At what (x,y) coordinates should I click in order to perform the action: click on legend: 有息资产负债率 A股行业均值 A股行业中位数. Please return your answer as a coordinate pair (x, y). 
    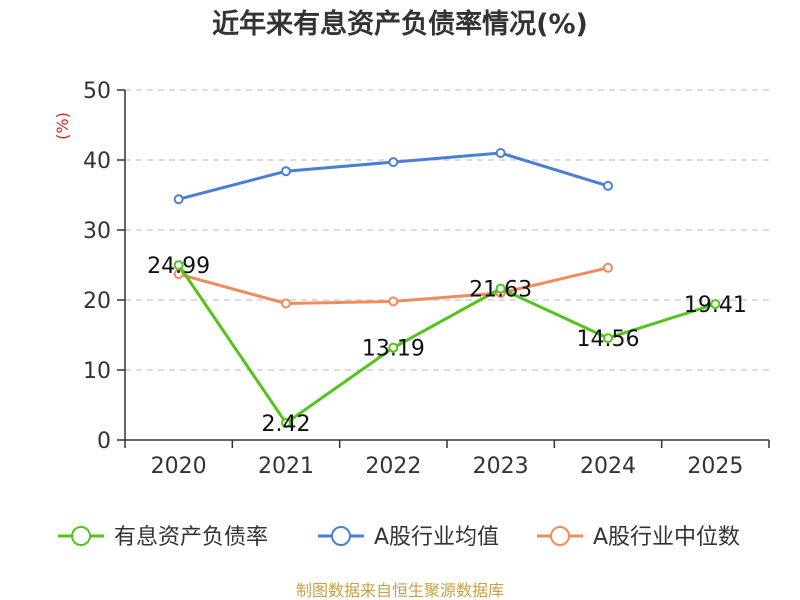
    Looking at the image, I should click on (399, 537).